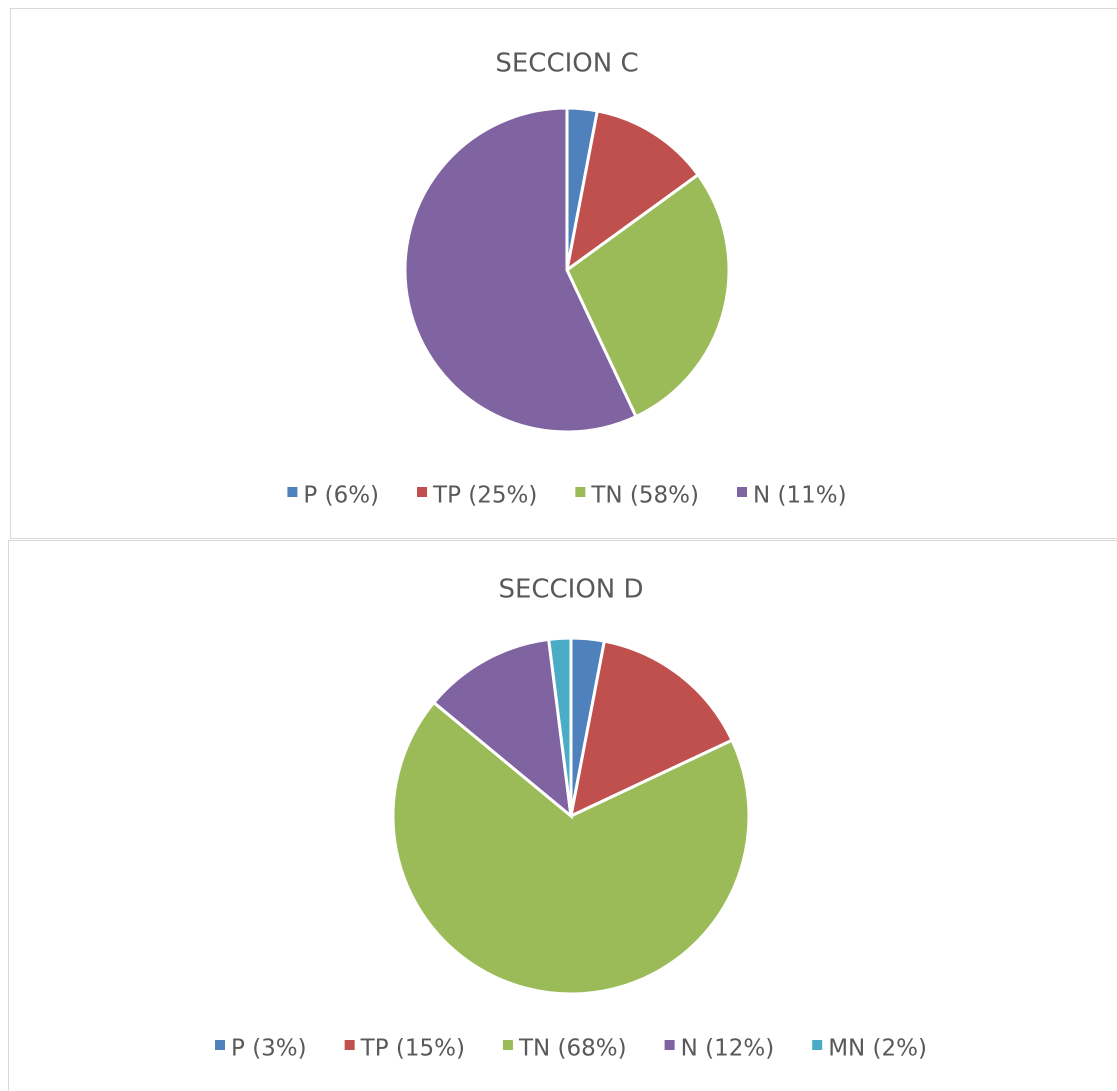 The width and height of the screenshot is (1117, 1091). I want to click on legend: P (3%) TP (15%) TN (68%) N (12%) MN (2%), so click(571, 1049).